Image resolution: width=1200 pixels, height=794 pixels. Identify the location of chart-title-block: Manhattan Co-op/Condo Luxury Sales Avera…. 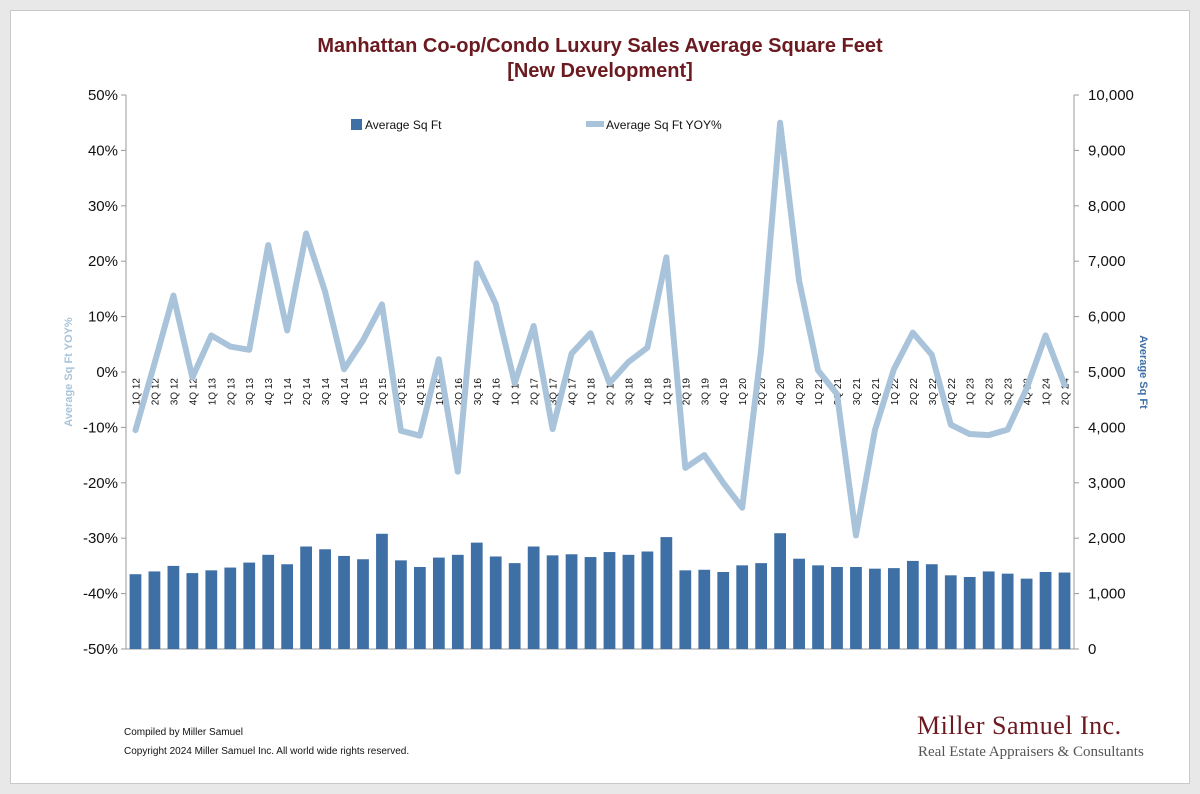
(600, 59).